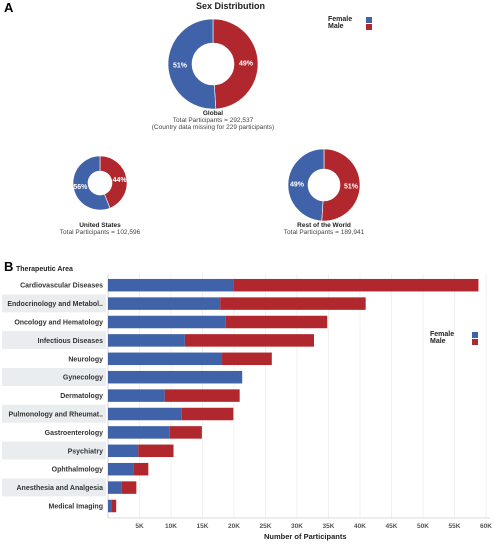 This screenshot has height=544, width=504. Describe the element at coordinates (369, 19) in the screenshot. I see `legend-swatch-female` at that location.